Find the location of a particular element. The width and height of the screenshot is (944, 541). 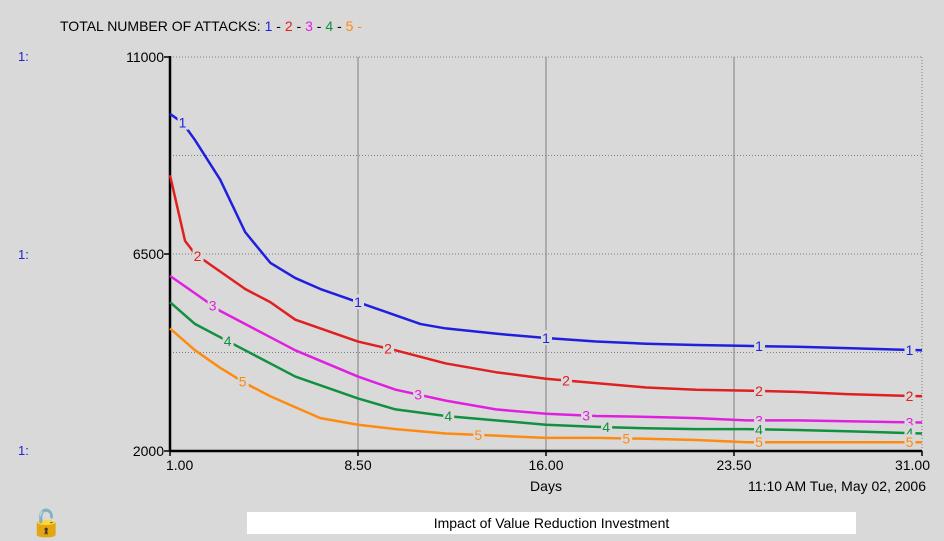

legend-marker-4: 4 is located at coordinates (329, 26).